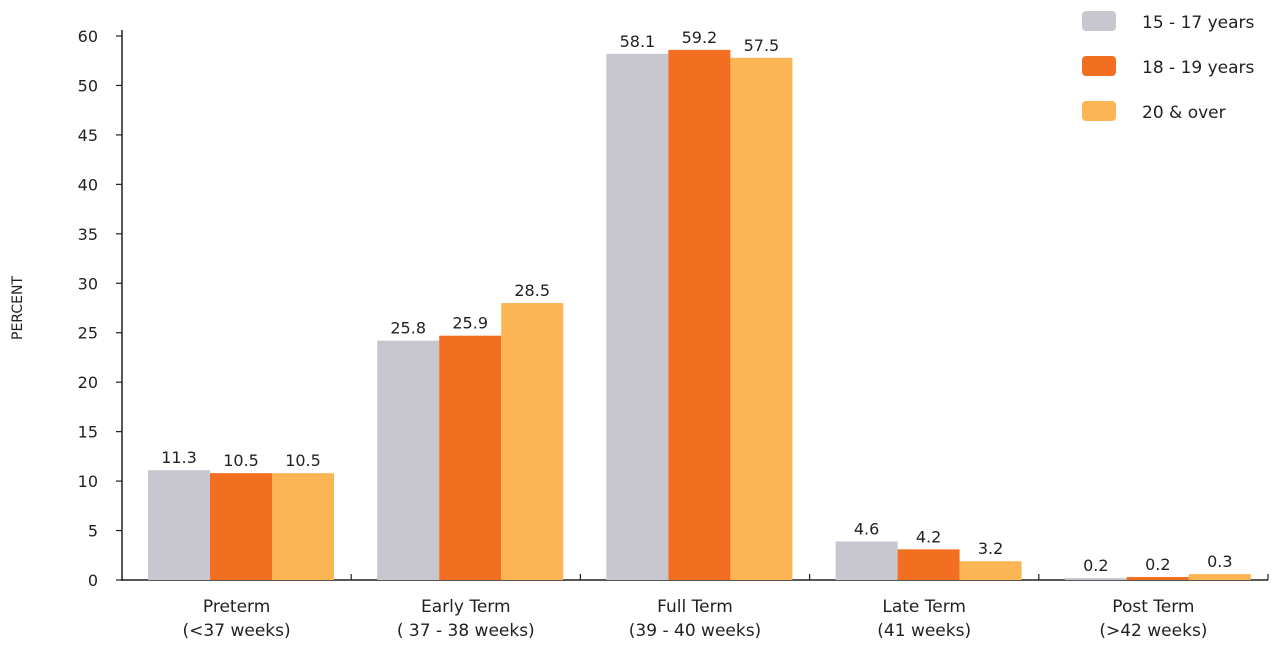 The image size is (1277, 649). What do you see at coordinates (466, 631) in the screenshot?
I see `x-tick-sublabel: ( 37 - 38 weeks)` at bounding box center [466, 631].